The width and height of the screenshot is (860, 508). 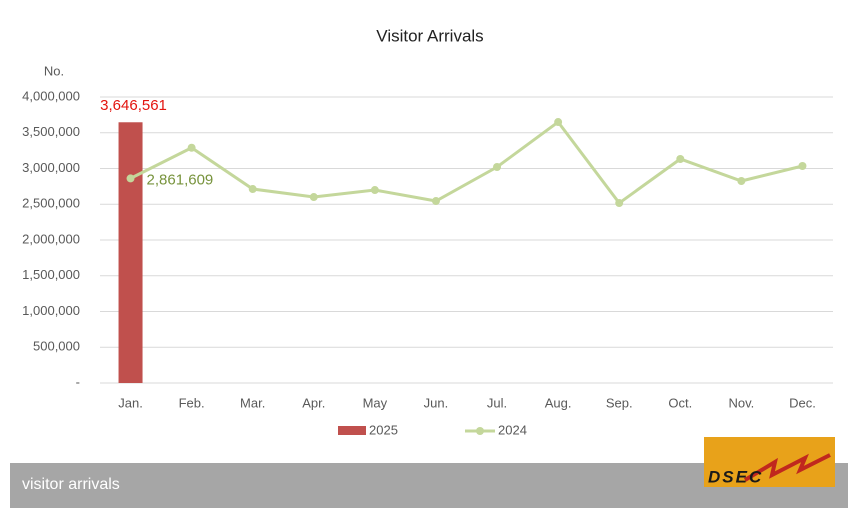 What do you see at coordinates (54, 70) in the screenshot?
I see `y-axis-label: No.` at bounding box center [54, 70].